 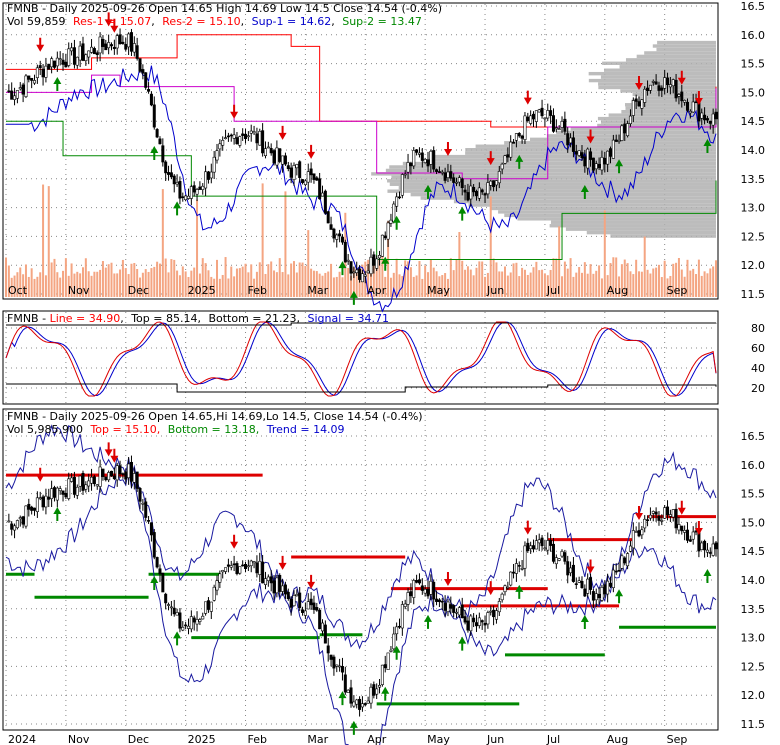 What do you see at coordinates (753, 150) in the screenshot?
I see `price-y-tick-14.0: 14.0` at bounding box center [753, 150].